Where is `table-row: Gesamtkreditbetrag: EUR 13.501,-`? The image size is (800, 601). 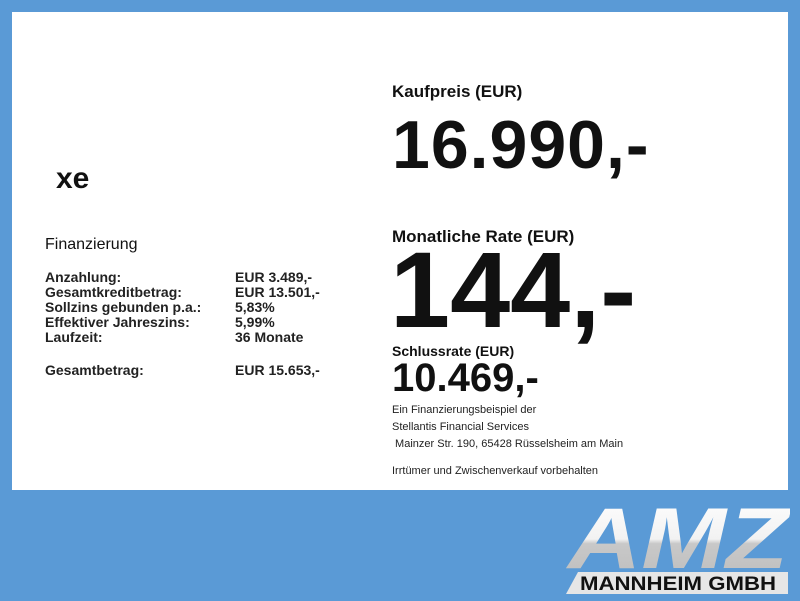
table-row: Gesamtkreditbetrag: EUR 13.501,- is located at coordinates (182, 292).